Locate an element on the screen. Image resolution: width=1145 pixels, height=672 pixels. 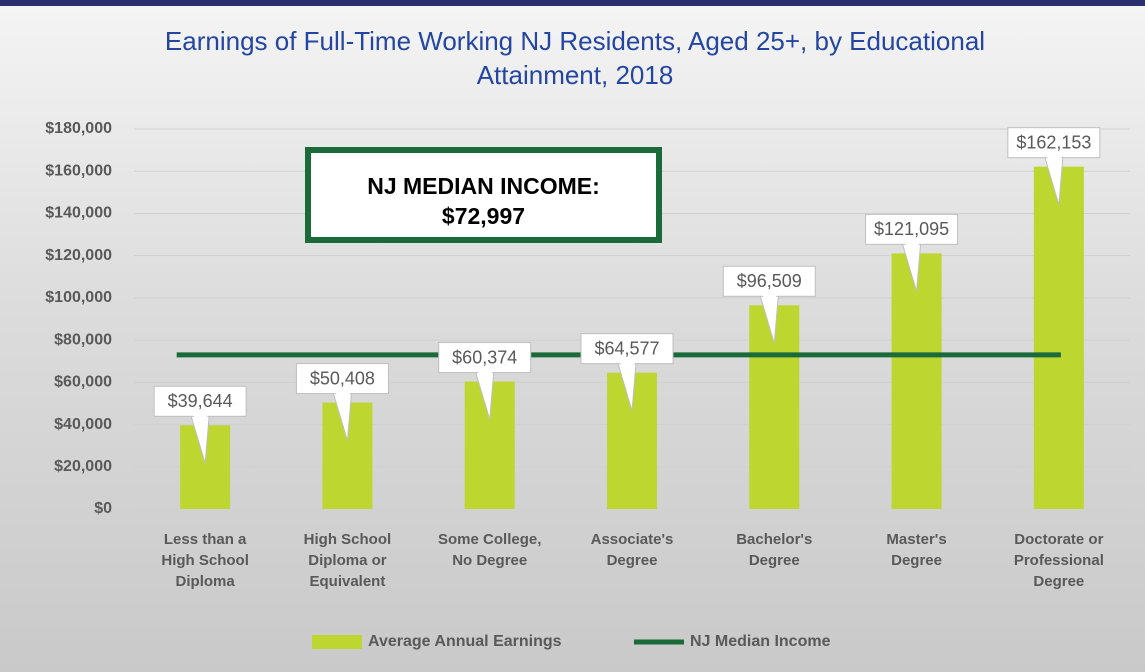
annotation: NJ MEDIAN INCOME: $72,997 is located at coordinates (483, 195).